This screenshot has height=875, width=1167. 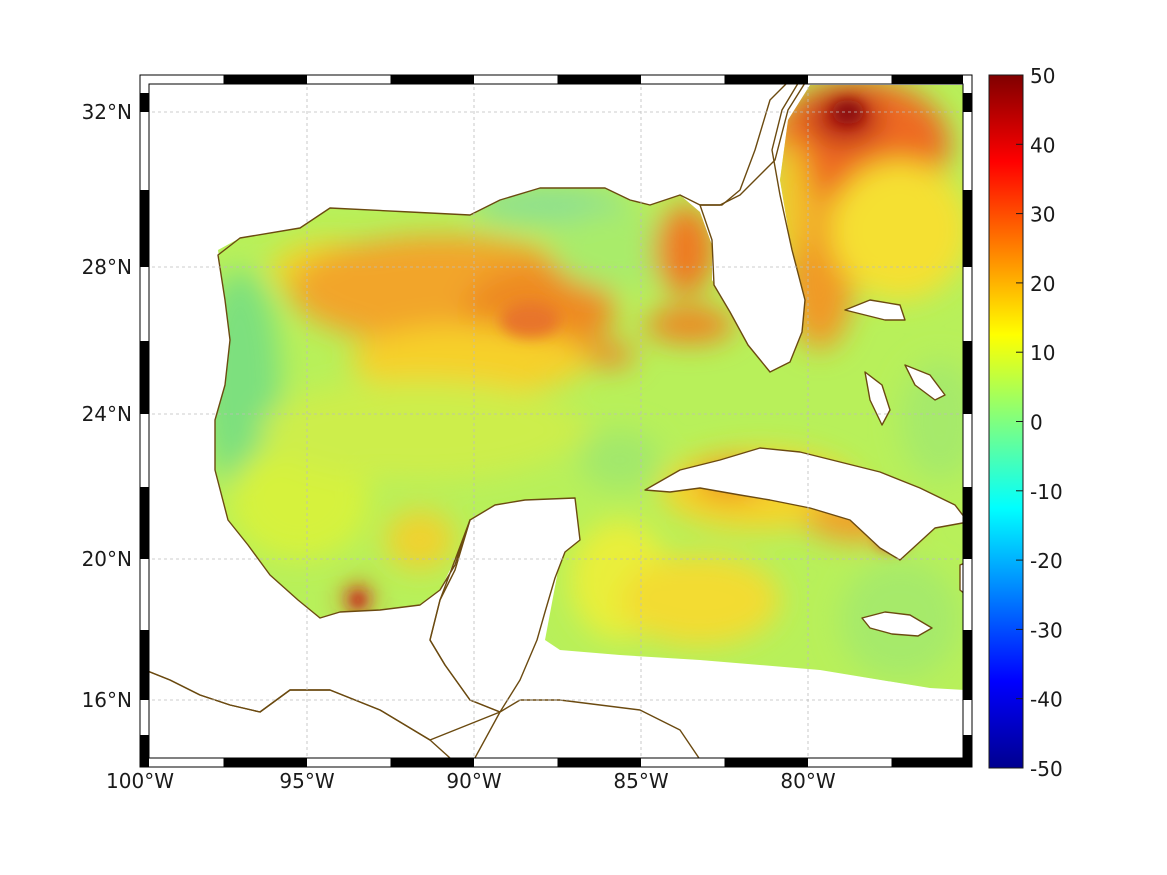 What do you see at coordinates (107, 112) in the screenshot?
I see `lat-tick-label: 32°N` at bounding box center [107, 112].